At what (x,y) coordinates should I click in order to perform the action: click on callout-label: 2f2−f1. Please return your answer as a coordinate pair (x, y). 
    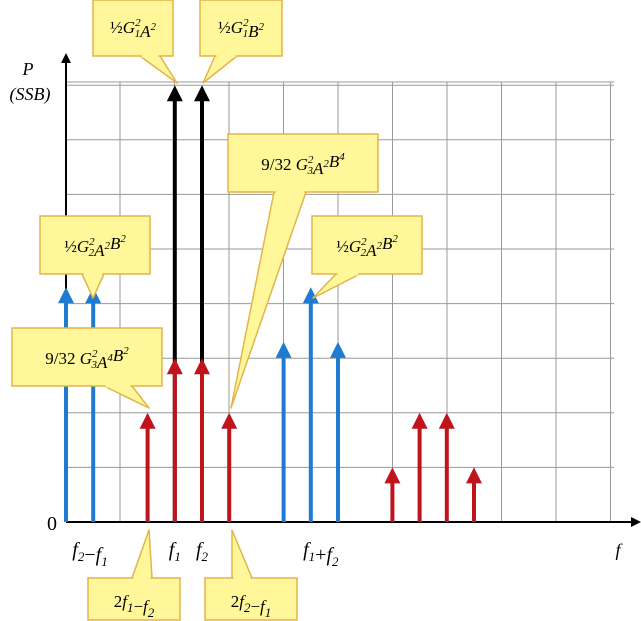
    Looking at the image, I should click on (251, 575).